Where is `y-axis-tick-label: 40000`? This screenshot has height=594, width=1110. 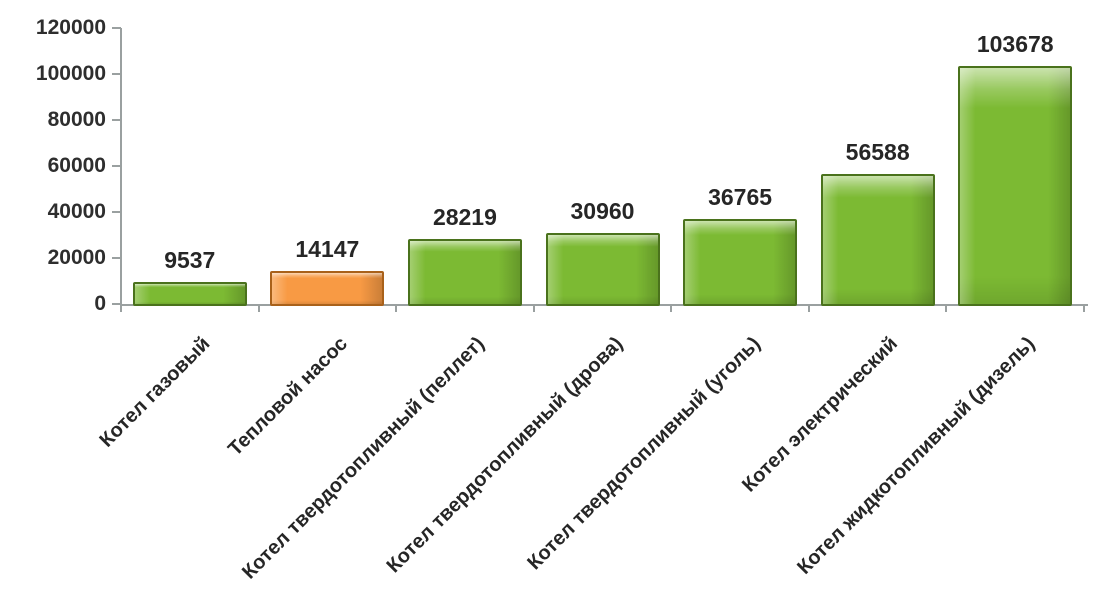 y-axis-tick-label: 40000 is located at coordinates (76, 211).